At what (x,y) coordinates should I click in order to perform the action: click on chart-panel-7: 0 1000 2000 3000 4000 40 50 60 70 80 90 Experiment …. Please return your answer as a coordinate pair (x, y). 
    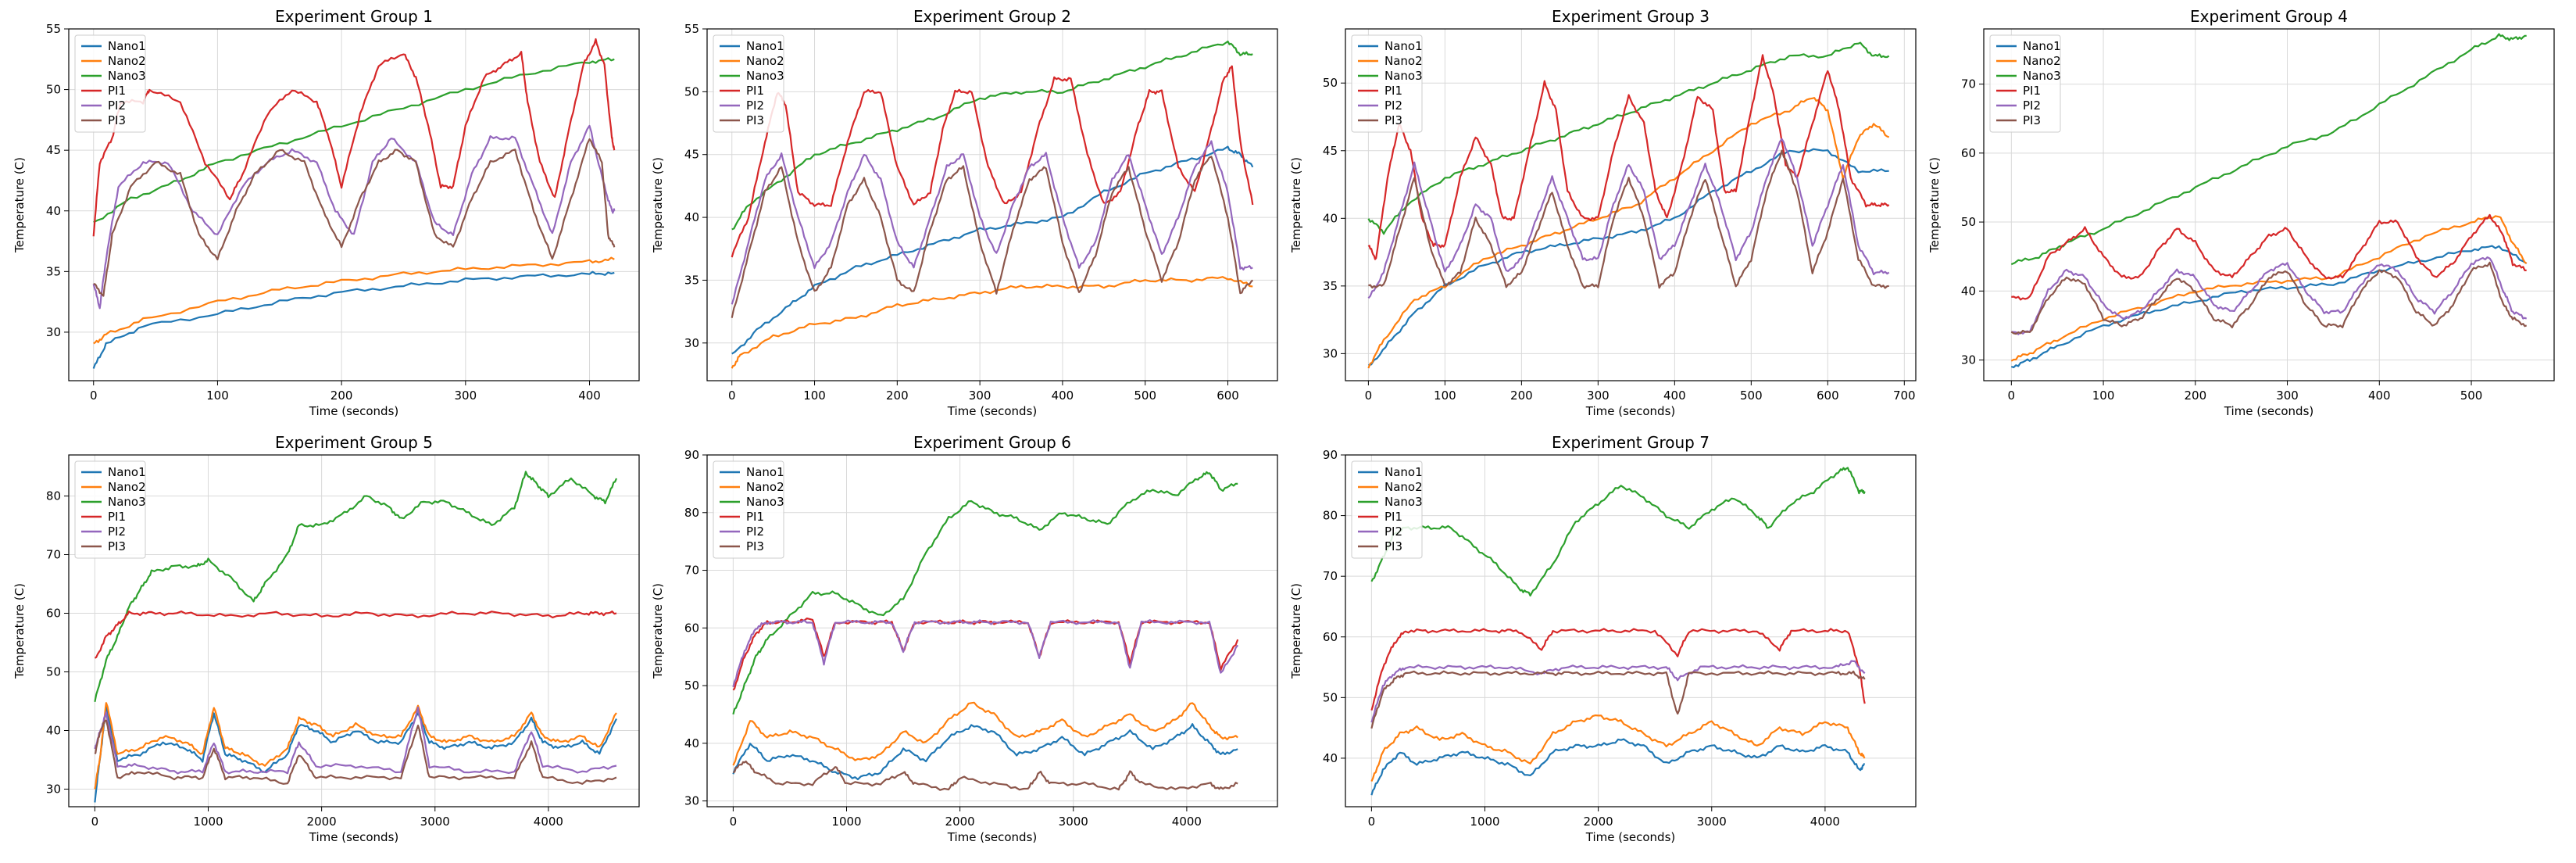
    Looking at the image, I should click on (1603, 638).